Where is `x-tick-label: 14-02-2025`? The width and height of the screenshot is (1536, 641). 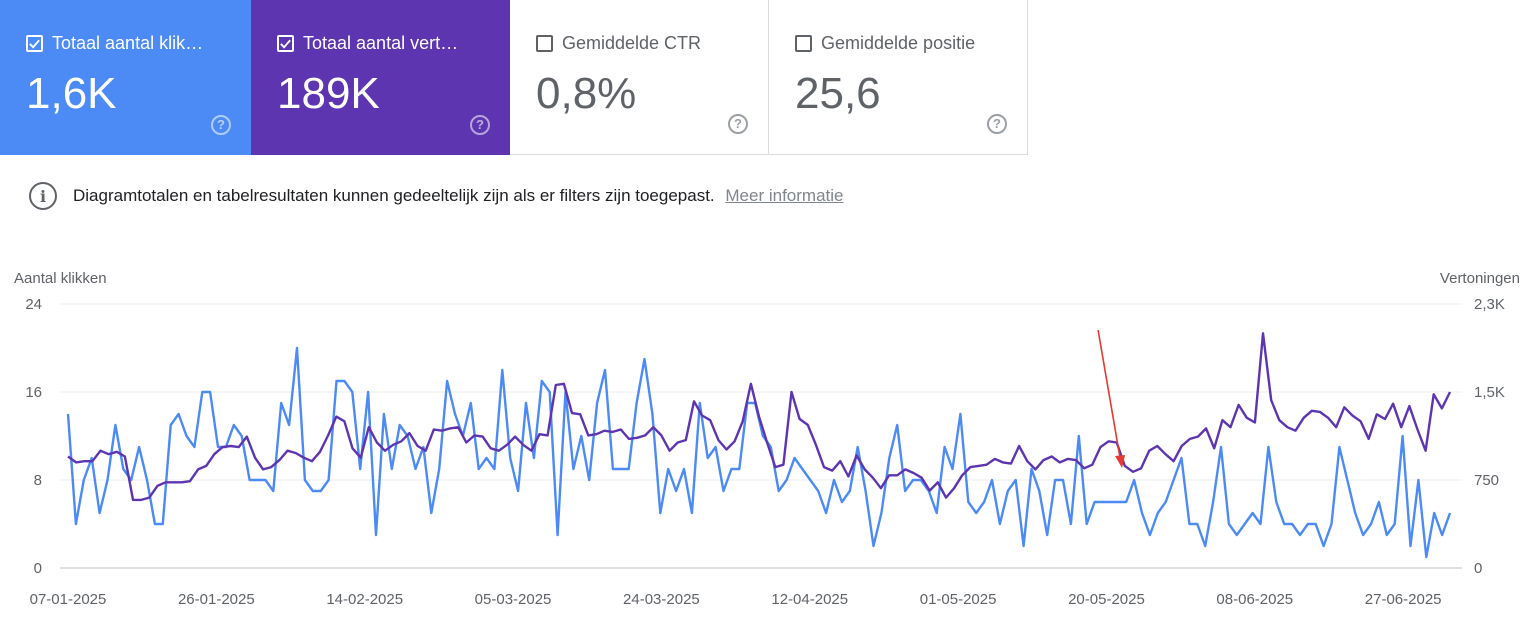
x-tick-label: 14-02-2025 is located at coordinates (364, 599).